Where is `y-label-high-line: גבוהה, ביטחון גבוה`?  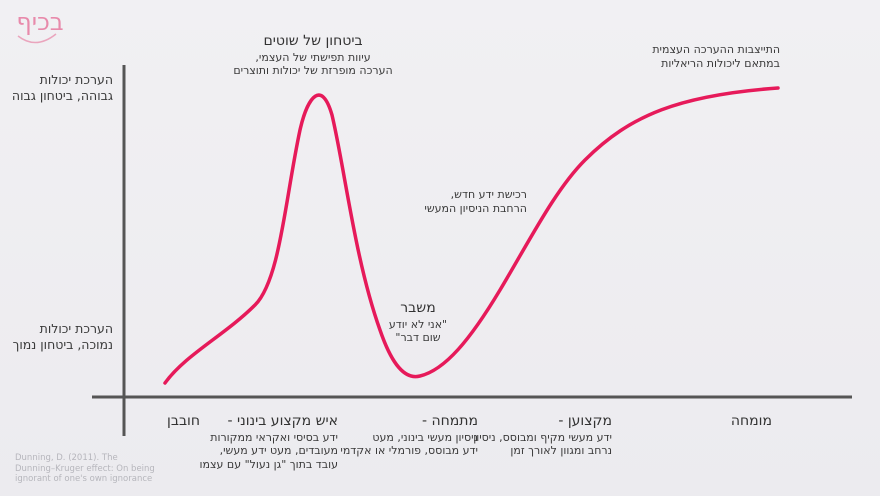
y-label-high-line: גבוהה, ביטחון גבוה is located at coordinates (62, 95).